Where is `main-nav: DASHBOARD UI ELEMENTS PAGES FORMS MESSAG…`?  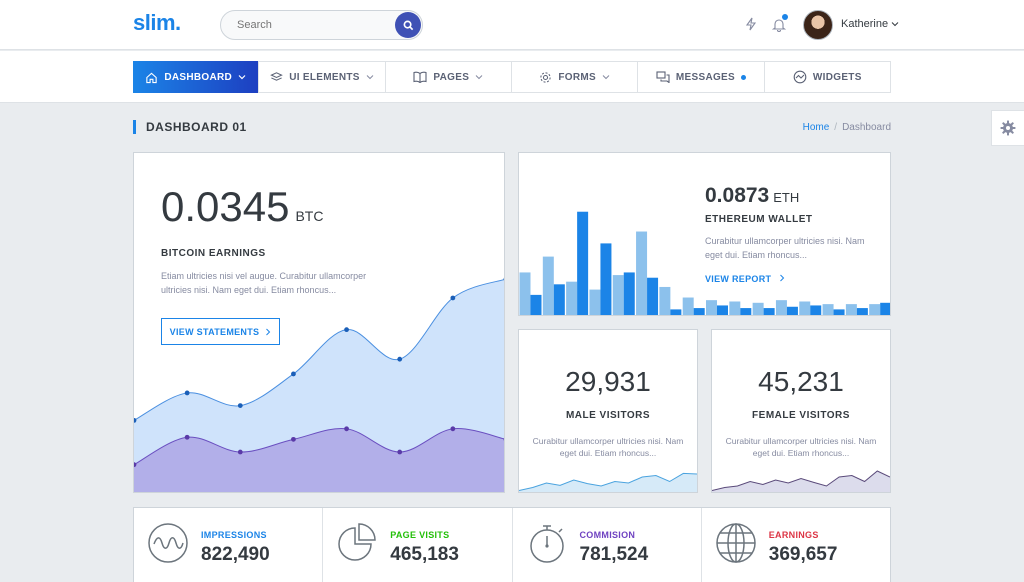 main-nav: DASHBOARD UI ELEMENTS PAGES FORMS MESSAG… is located at coordinates (512, 77).